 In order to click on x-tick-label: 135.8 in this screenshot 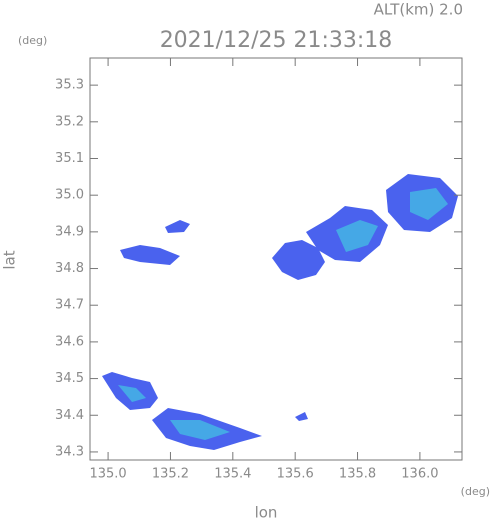, I will do `click(357, 474)`.